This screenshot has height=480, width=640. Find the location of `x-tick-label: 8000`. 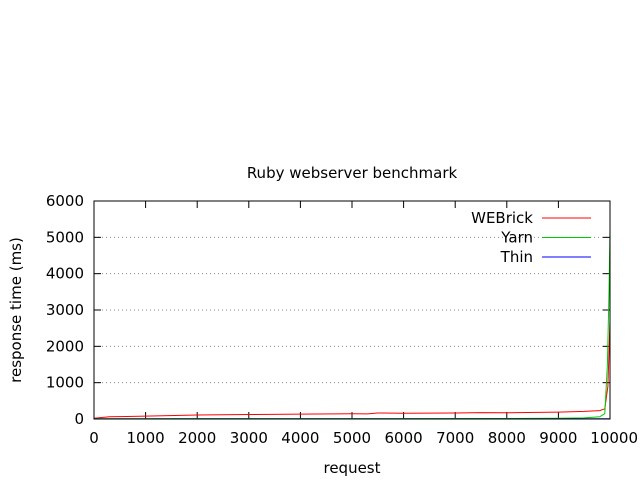

x-tick-label: 8000 is located at coordinates (507, 438).